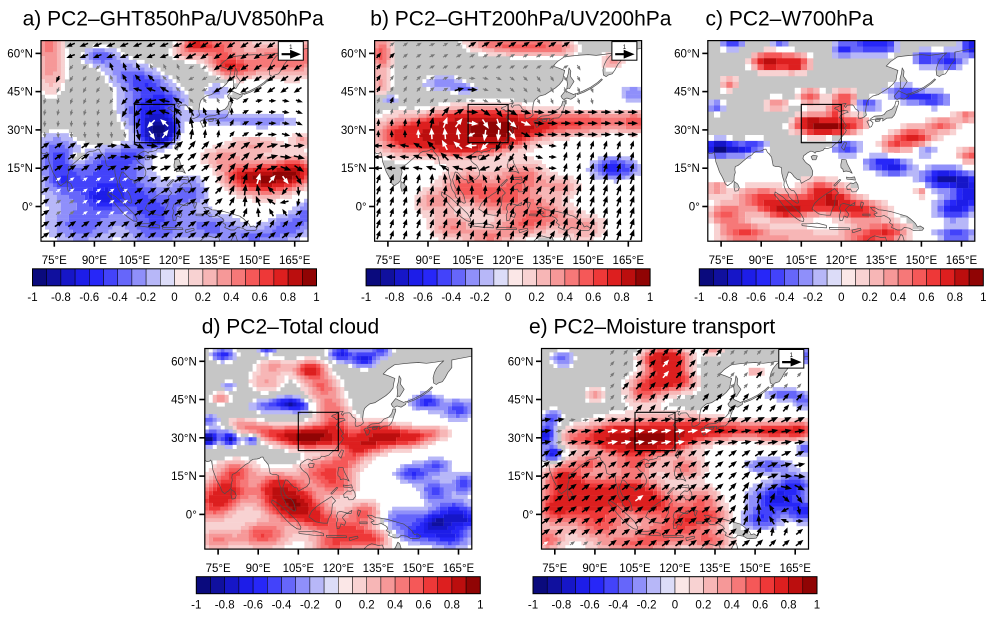 This screenshot has height=618, width=992. What do you see at coordinates (520, 19) in the screenshot?
I see `svg-text: b) PC2–GHT200hPa/UV200hPa` at bounding box center [520, 19].